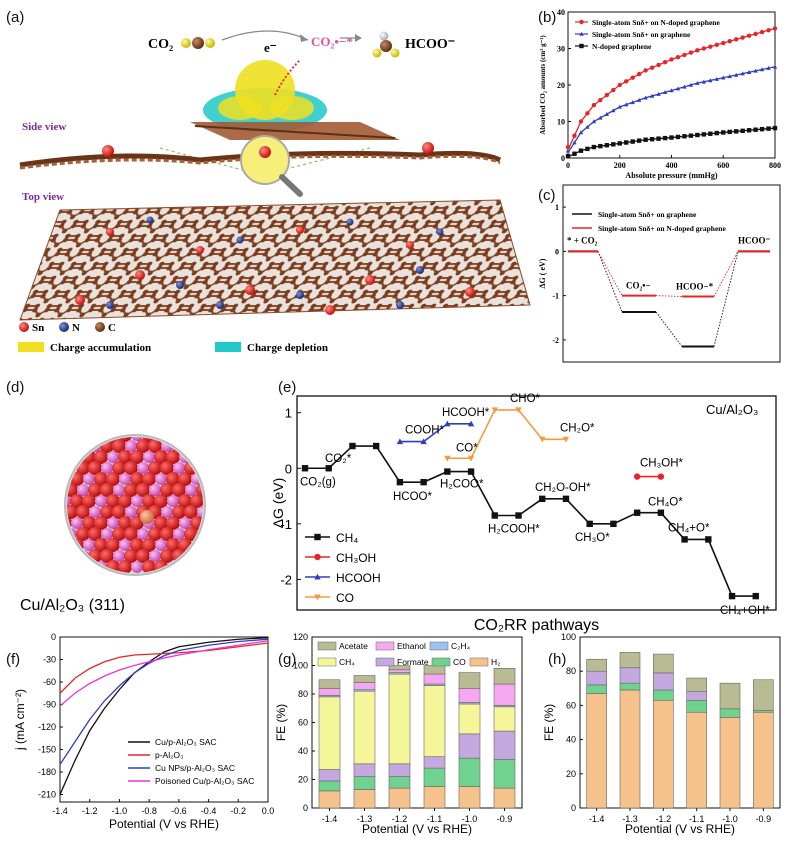 The height and width of the screenshot is (847, 787). I want to click on y-tick-label: 80, so click(571, 671).